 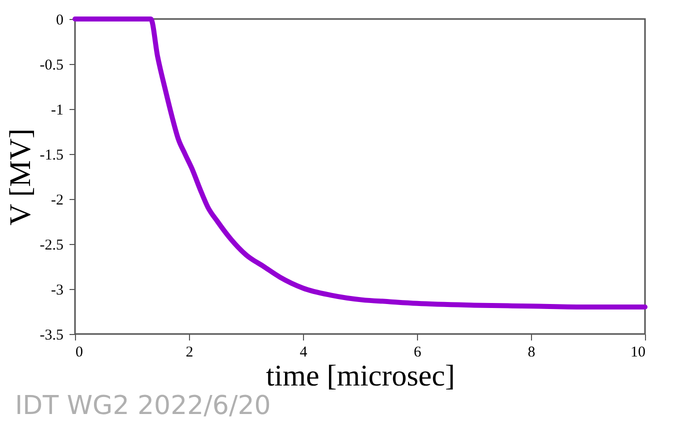 I want to click on y-tick-label: -3, so click(x=57, y=290).